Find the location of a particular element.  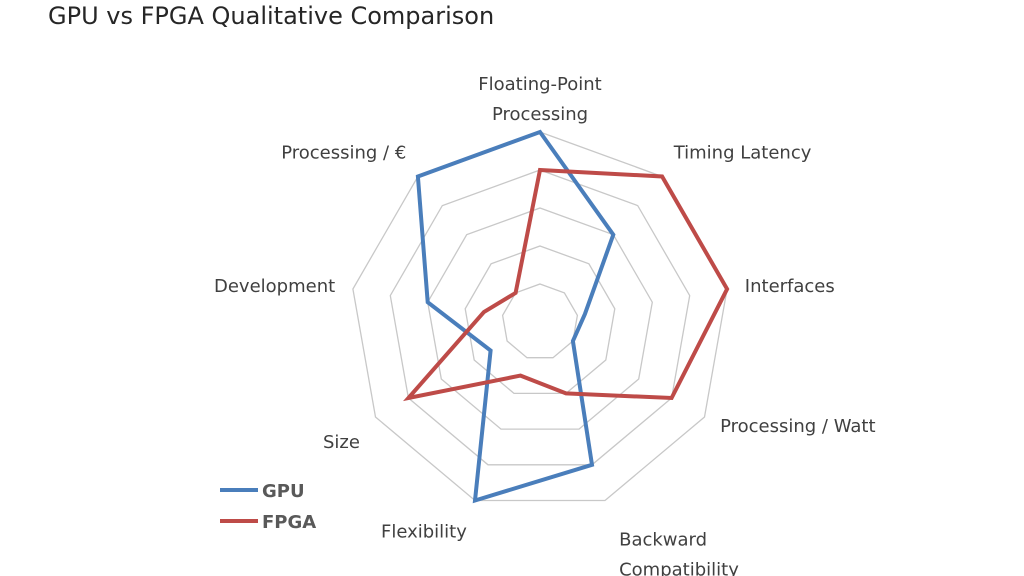

series-line-fpga is located at coordinates (566, 284).